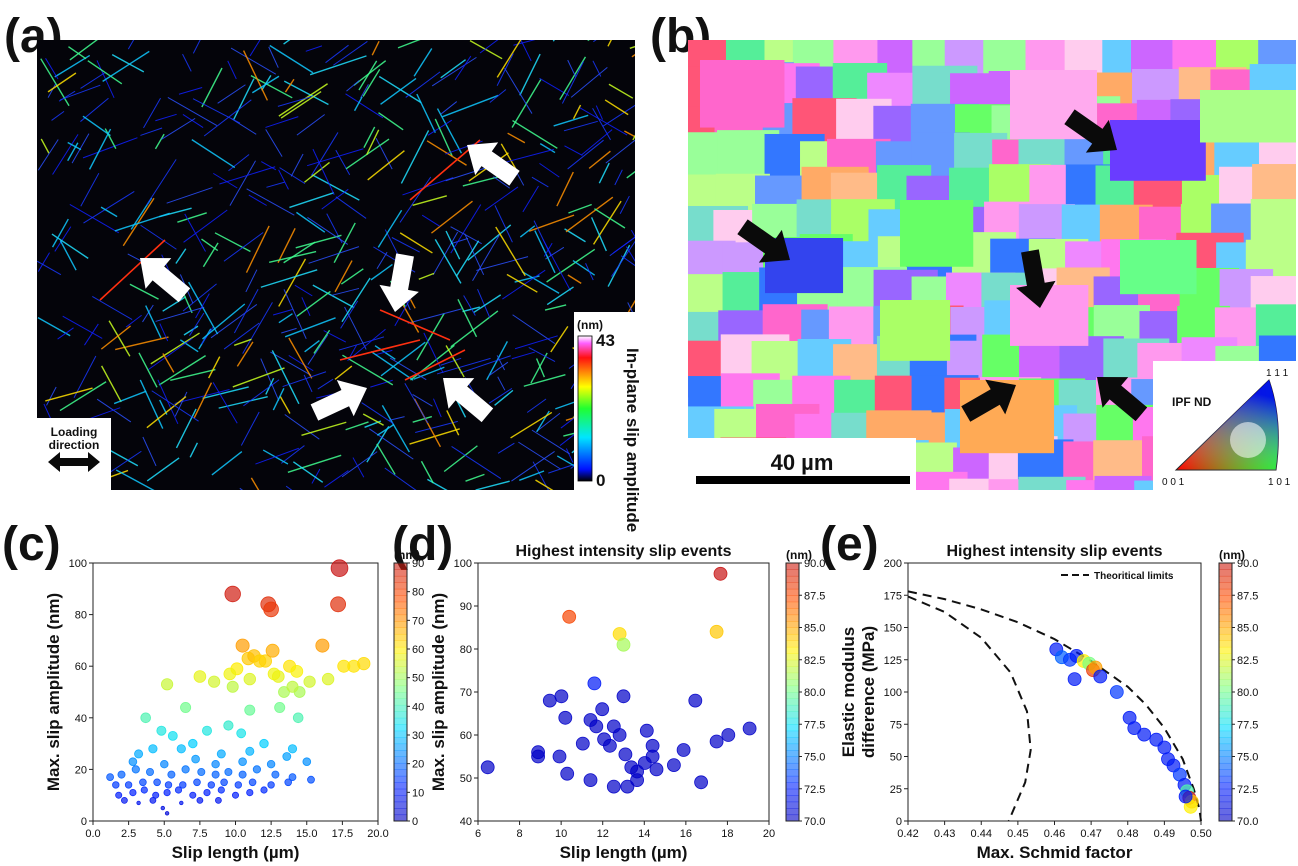 This screenshot has width=1298, height=866. Describe the element at coordinates (1277, 373) in the screenshot. I see `ipf-top-label: 1 1 1` at that location.